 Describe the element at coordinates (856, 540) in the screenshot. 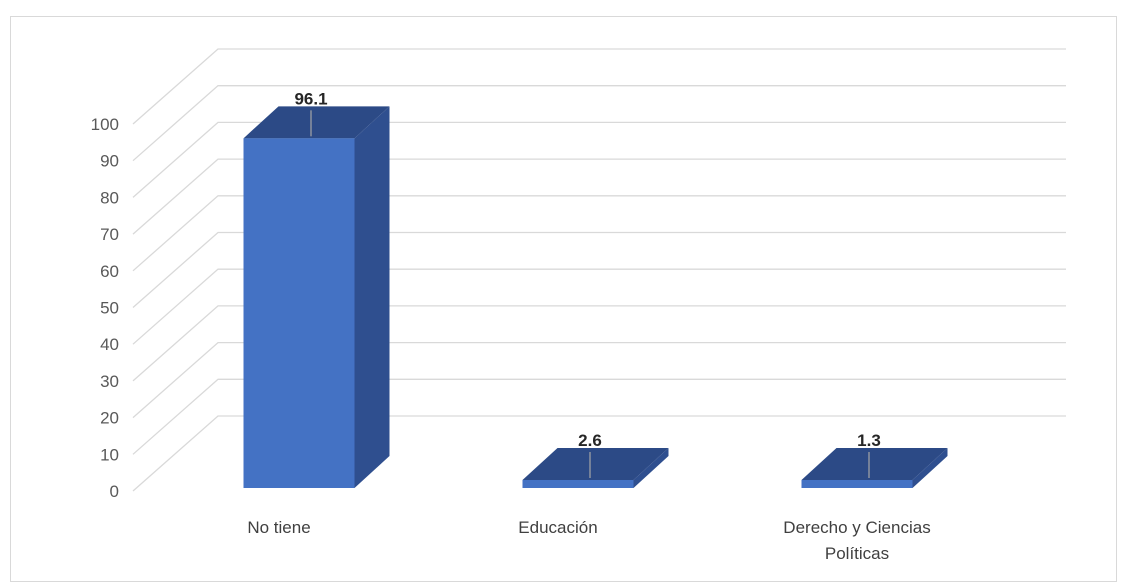

I see `category-label: Derecho y Ciencias Políticas` at that location.